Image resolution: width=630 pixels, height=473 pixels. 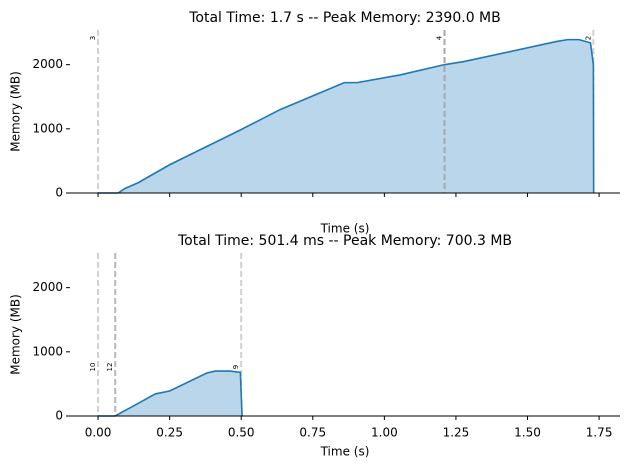 I want to click on x-tick-label: 0.50, so click(x=241, y=433).